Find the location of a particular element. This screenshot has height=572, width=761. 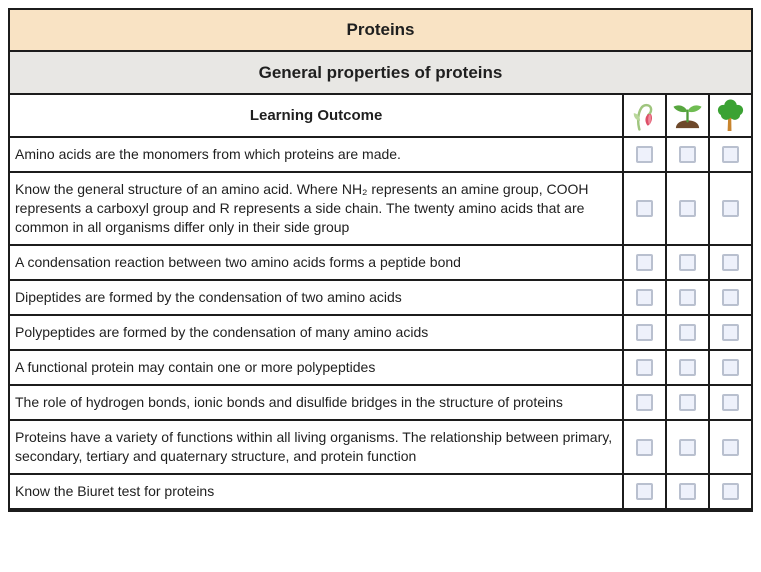

tree-icon is located at coordinates (730, 115).